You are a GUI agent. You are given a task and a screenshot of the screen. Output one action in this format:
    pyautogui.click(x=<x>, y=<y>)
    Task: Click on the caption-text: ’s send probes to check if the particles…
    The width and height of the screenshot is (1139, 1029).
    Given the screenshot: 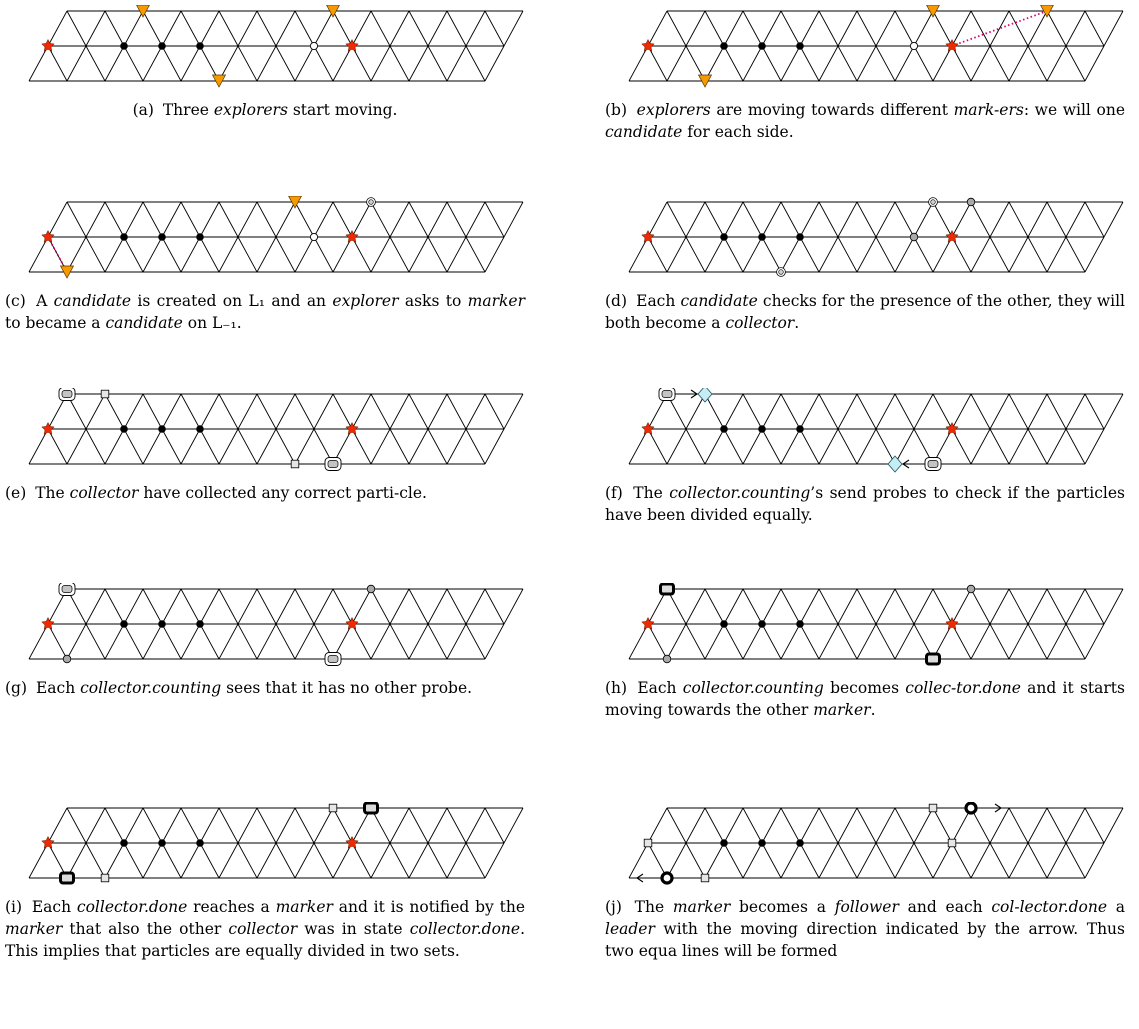 What is the action you would take?
    pyautogui.click(x=865, y=504)
    